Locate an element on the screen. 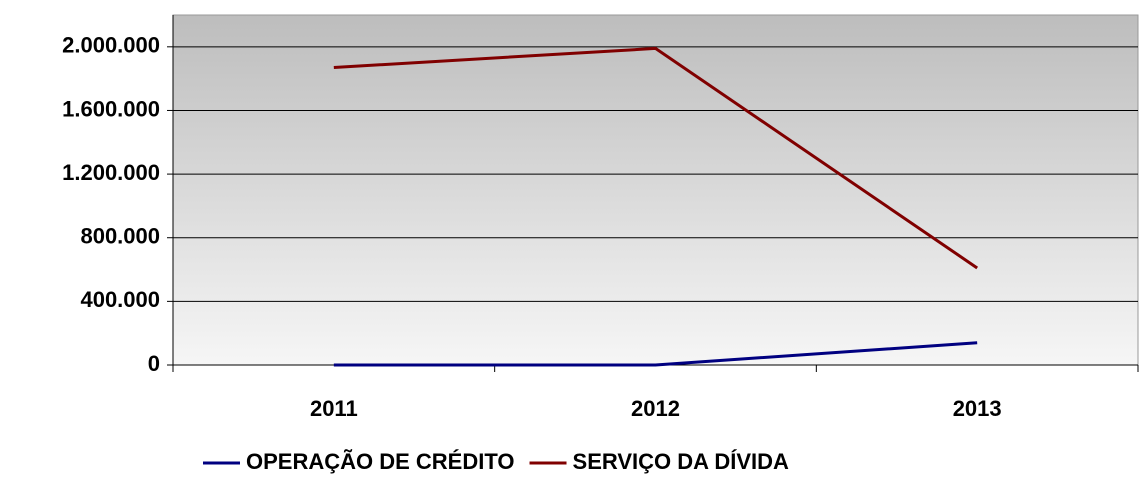 This screenshot has height=480, width=1139. x-tick-label: 2012 is located at coordinates (655, 408).